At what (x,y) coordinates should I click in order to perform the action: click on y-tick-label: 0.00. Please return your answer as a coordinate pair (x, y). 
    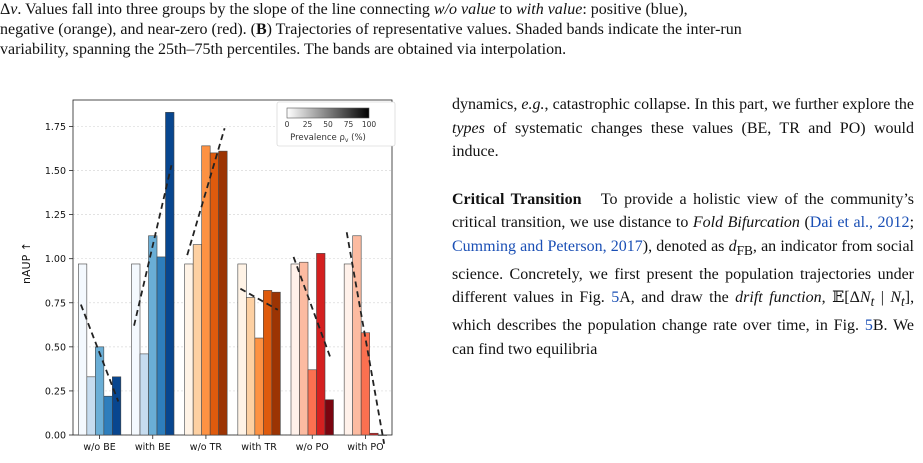
    Looking at the image, I should click on (55, 436).